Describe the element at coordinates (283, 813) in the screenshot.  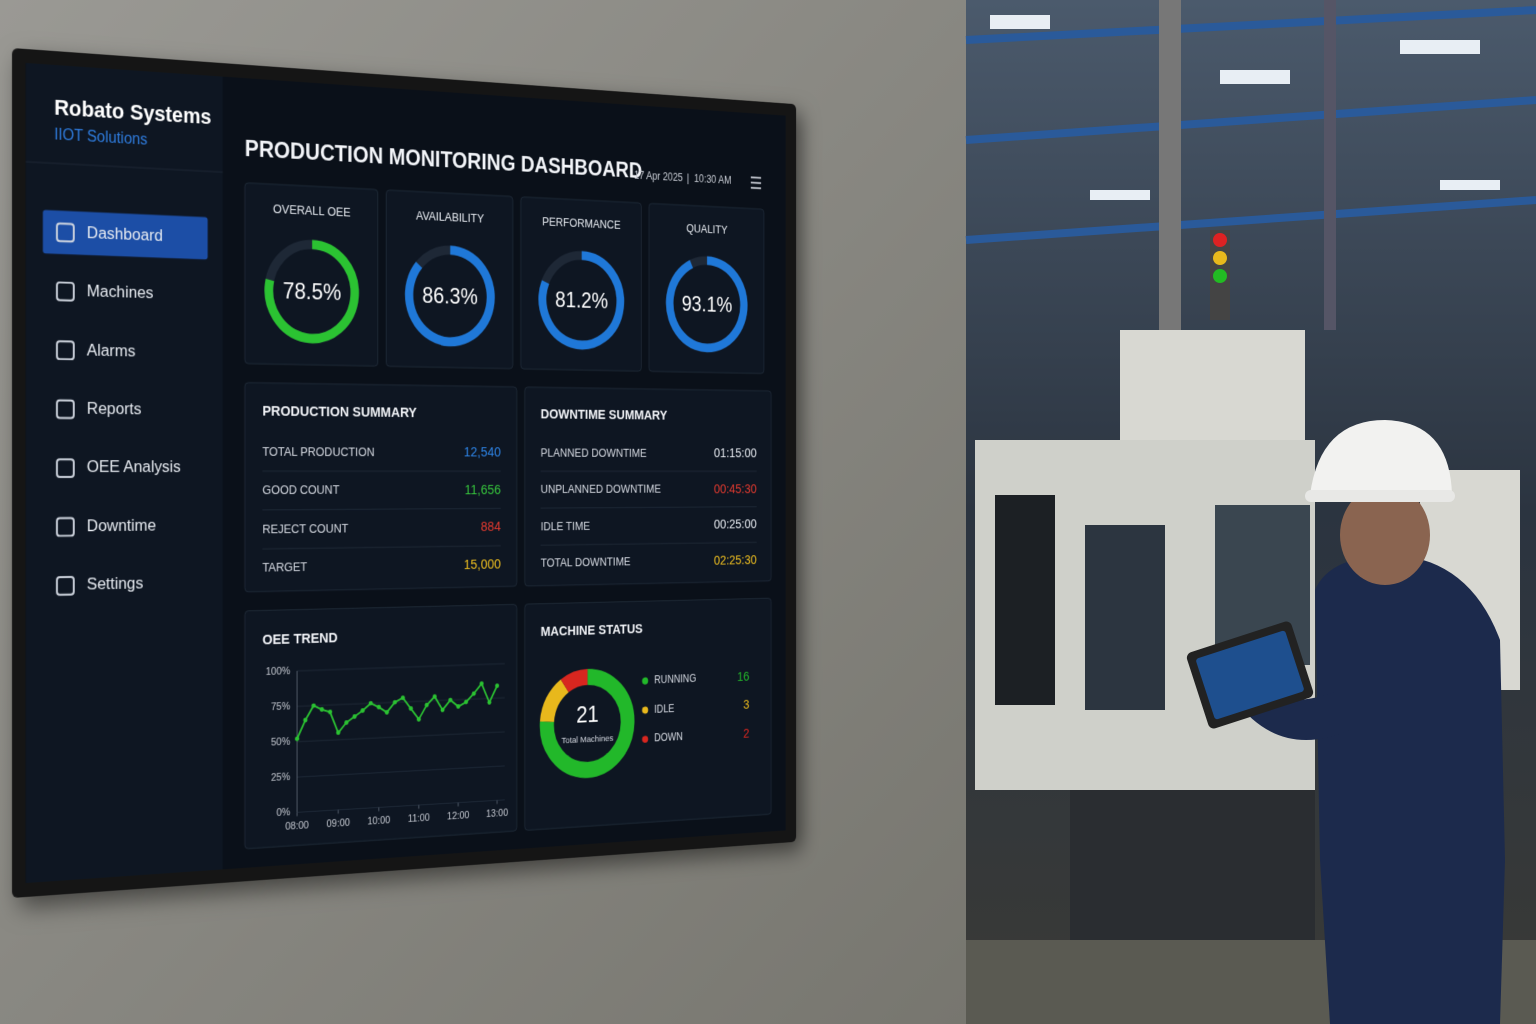
I see `y-tick-label: 0%` at that location.